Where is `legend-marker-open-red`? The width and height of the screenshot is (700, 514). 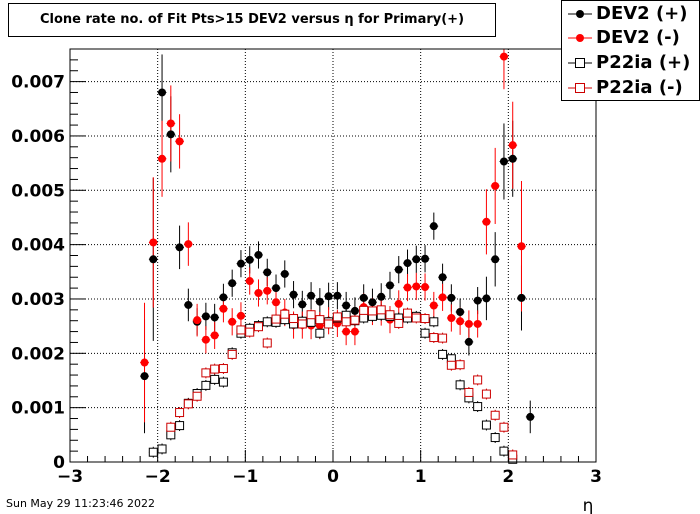 legend-marker-open-red is located at coordinates (580, 88).